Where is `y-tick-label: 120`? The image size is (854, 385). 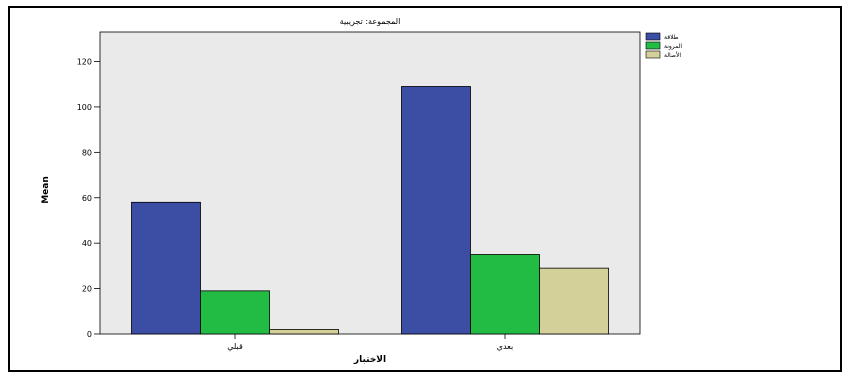 y-tick-label: 120 is located at coordinates (84, 62).